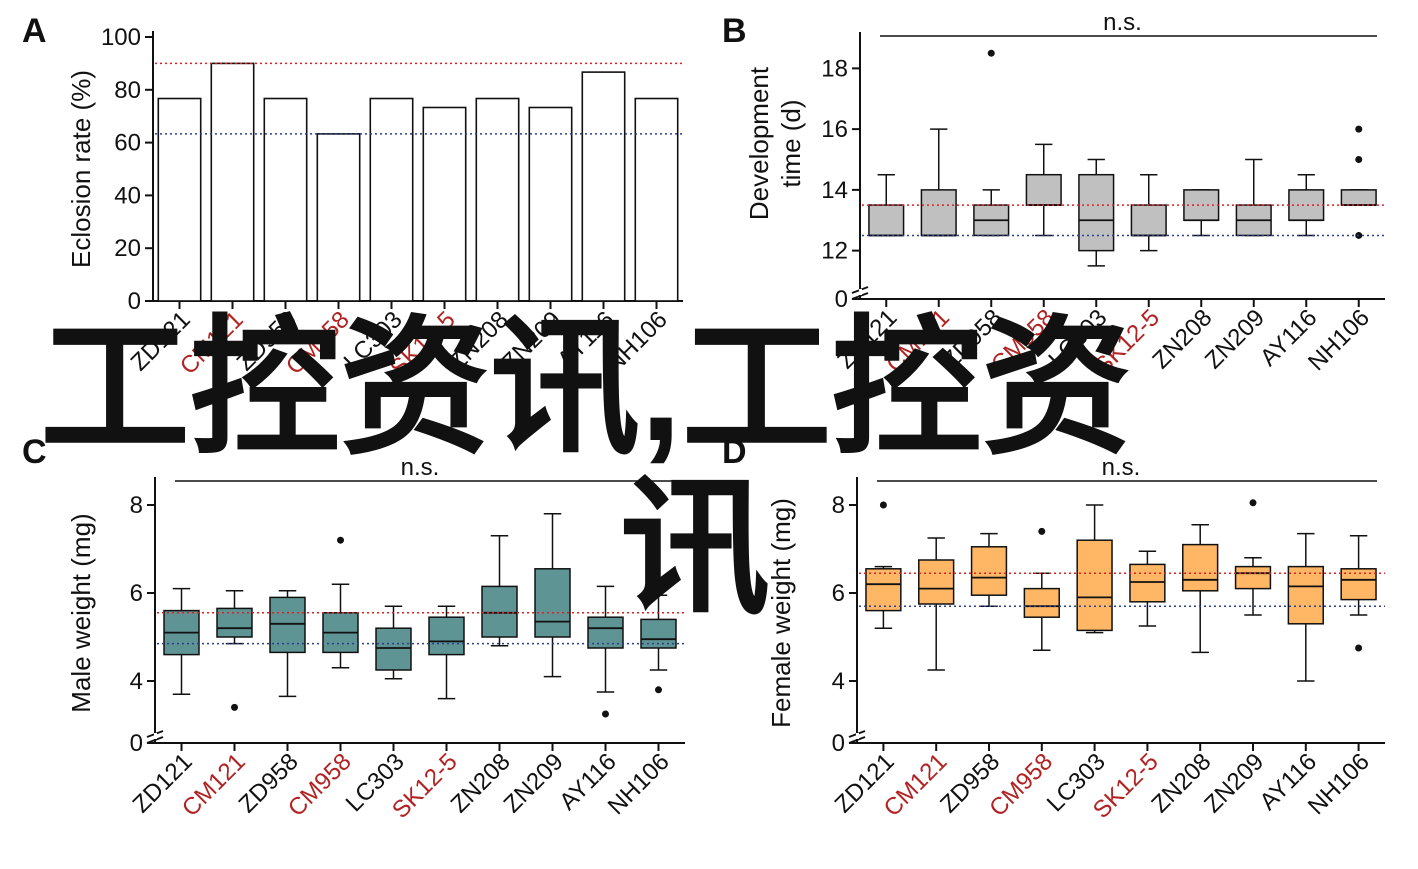 This screenshot has height=869, width=1418. Describe the element at coordinates (883, 505) in the screenshot. I see `outlier-zd121` at that location.